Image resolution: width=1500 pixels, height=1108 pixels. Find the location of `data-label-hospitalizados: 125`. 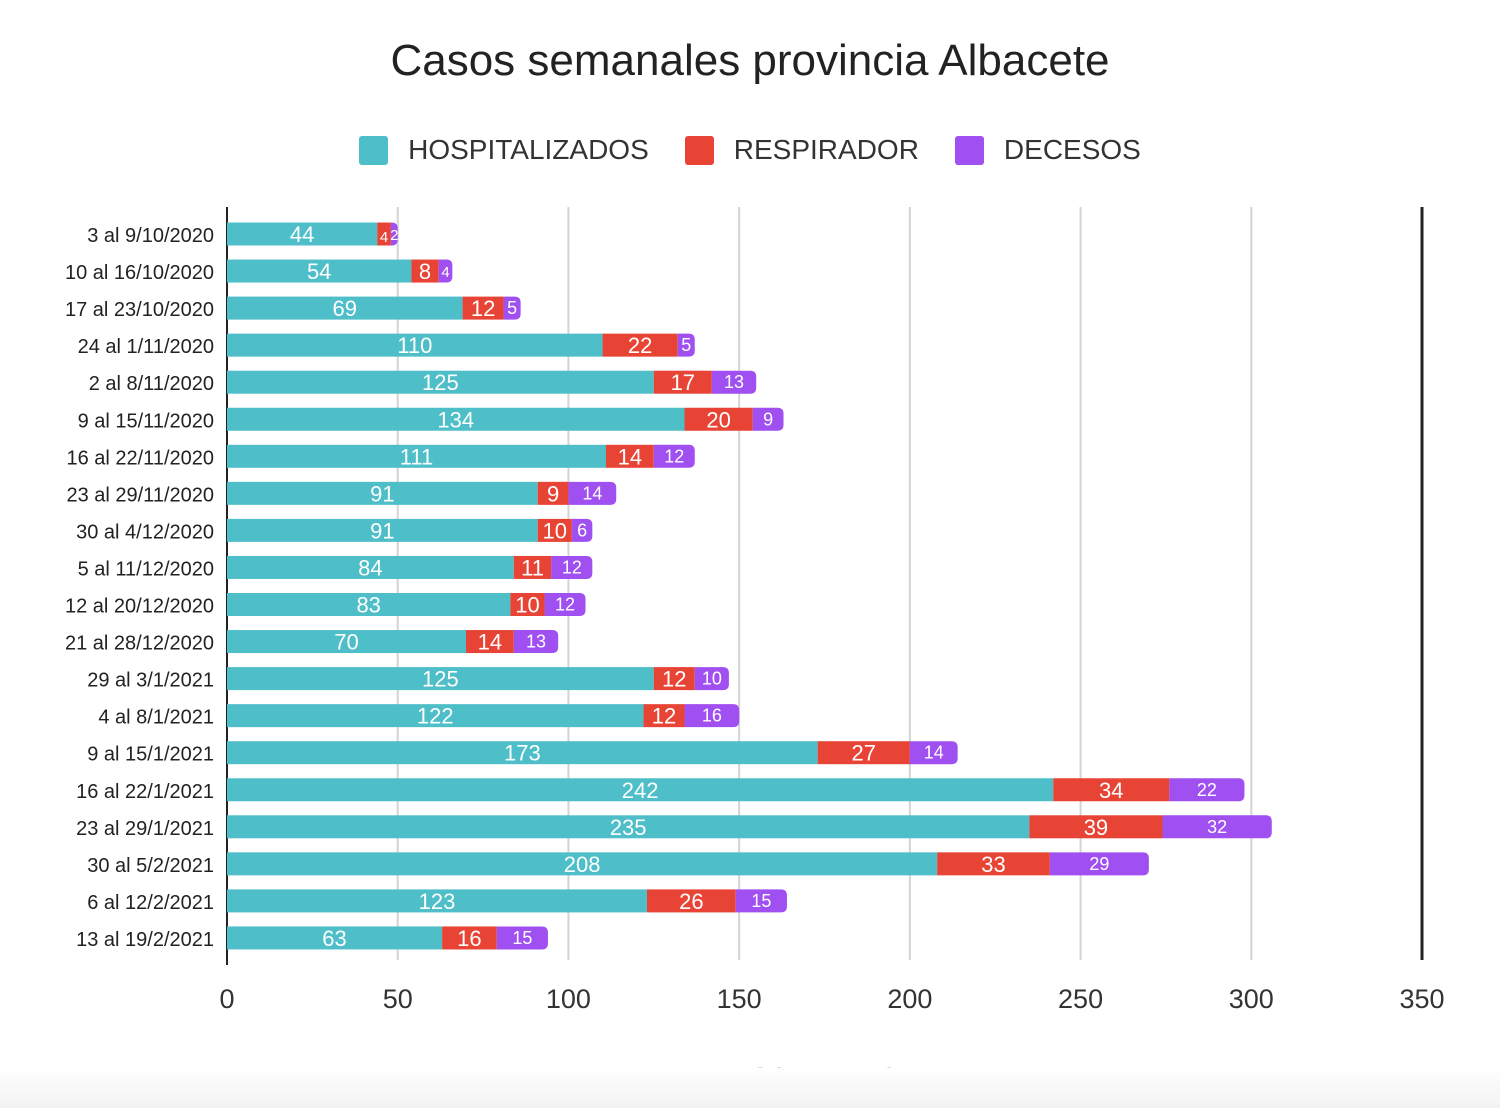

data-label-hospitalizados: 125 is located at coordinates (440, 382).